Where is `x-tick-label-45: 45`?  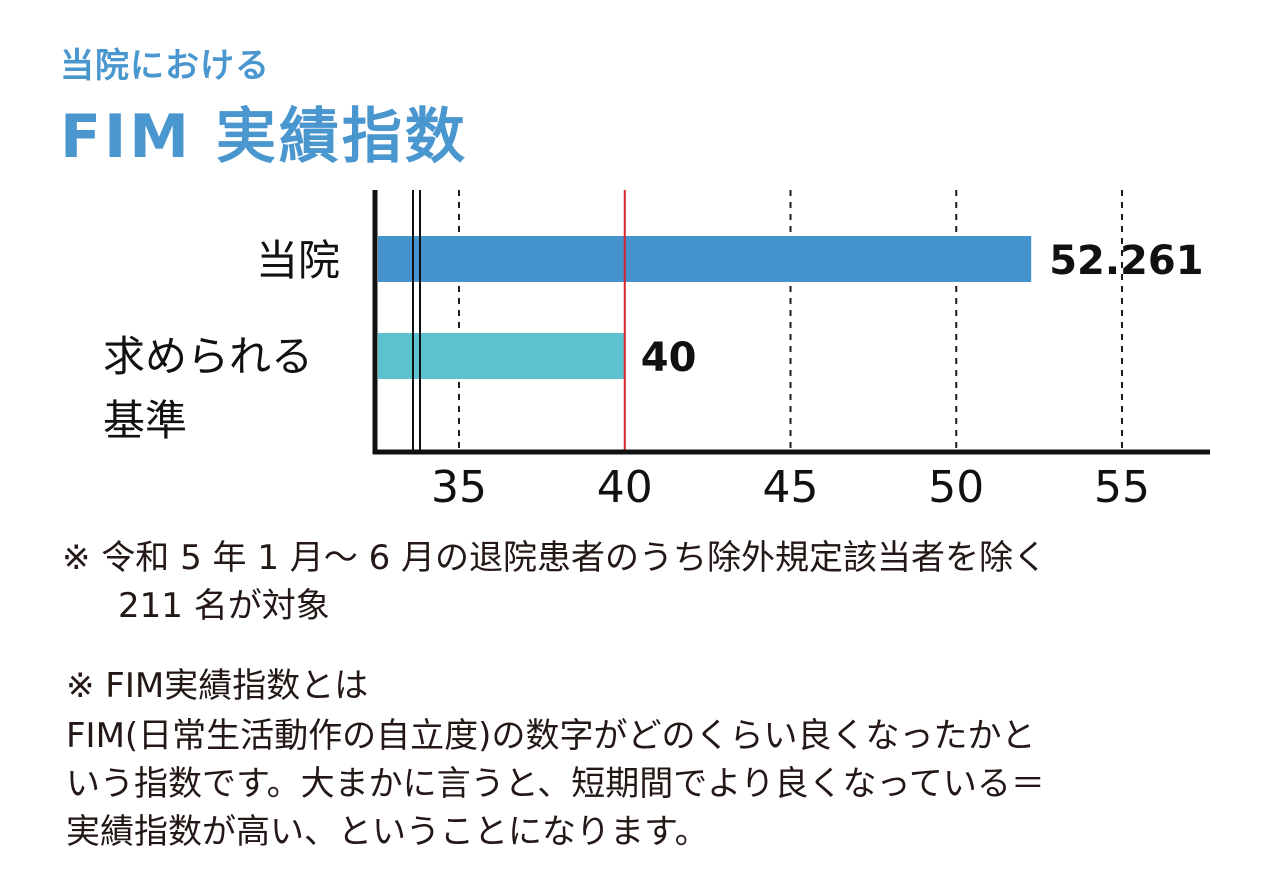
x-tick-label-45: 45 is located at coordinates (791, 487).